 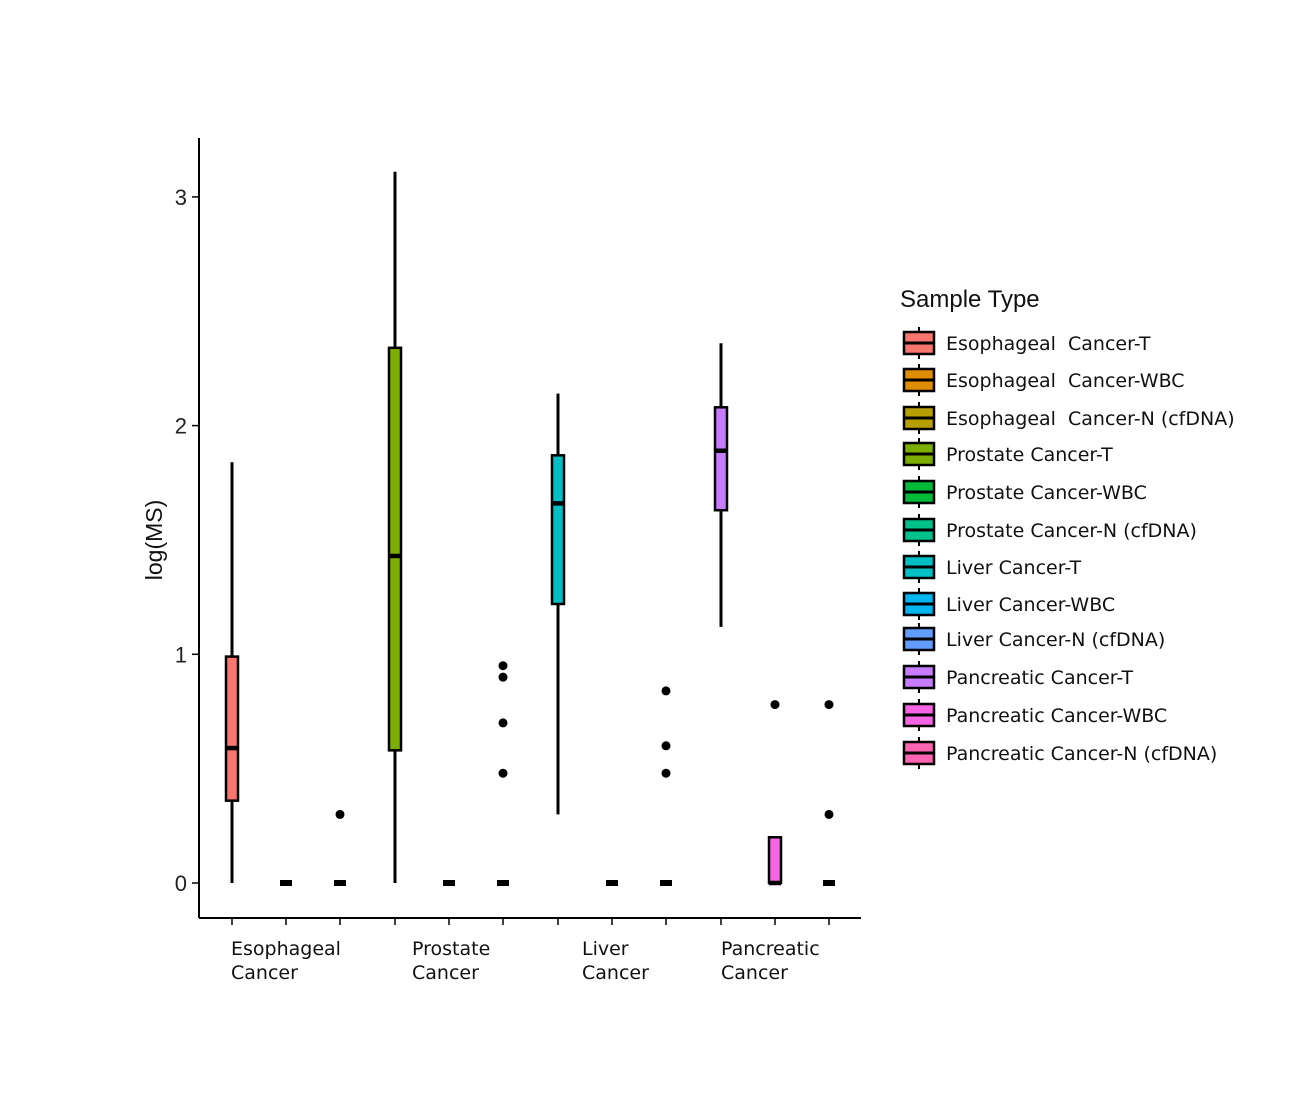 I want to click on legend-item: Esophageal Cancer-T, so click(x=1026, y=343).